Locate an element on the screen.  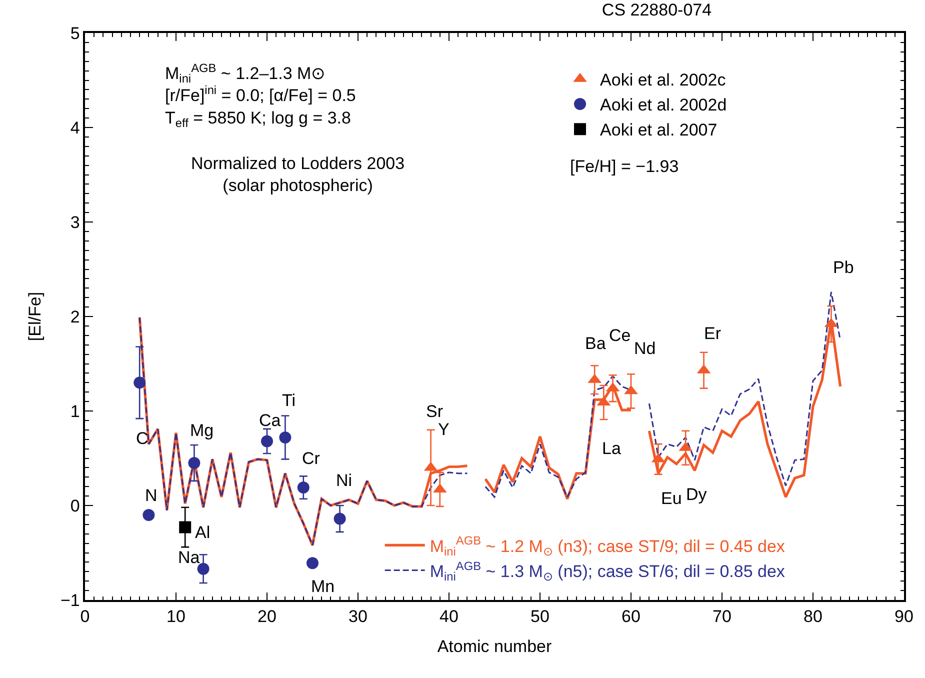
chart-title: CS 22880-074 is located at coordinates (657, 10).